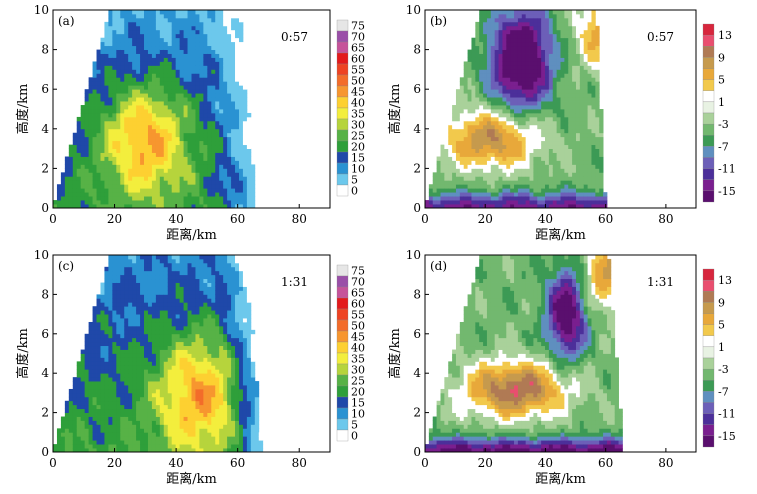  I want to click on y-tick-label: 6, so click(417, 89).